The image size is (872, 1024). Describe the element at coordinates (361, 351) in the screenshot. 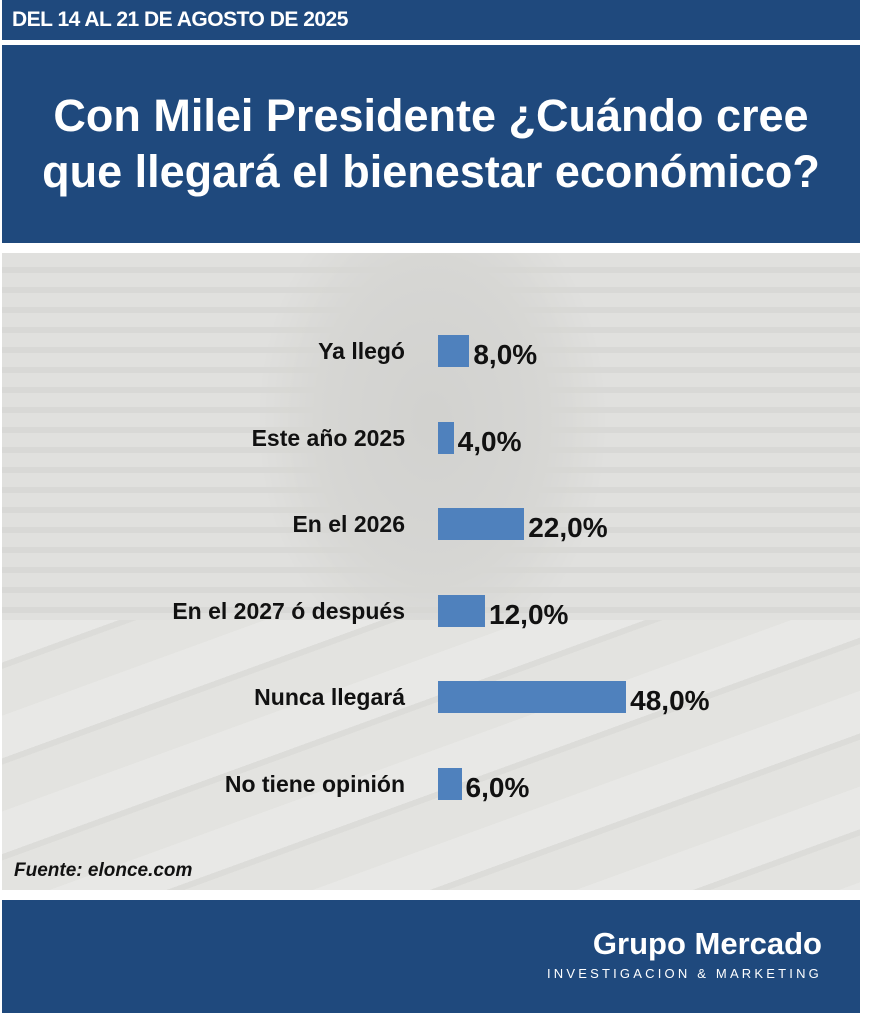

I see `category-label: Ya llegó` at that location.